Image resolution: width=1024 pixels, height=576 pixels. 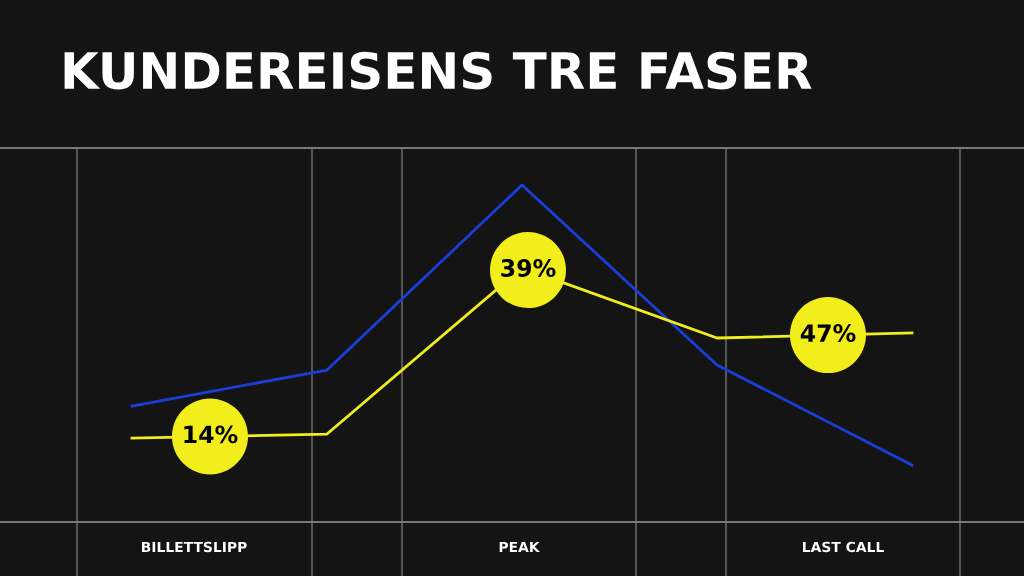 I want to click on chart-title: KUNDEREISENS TRE FASER, so click(x=438, y=70).